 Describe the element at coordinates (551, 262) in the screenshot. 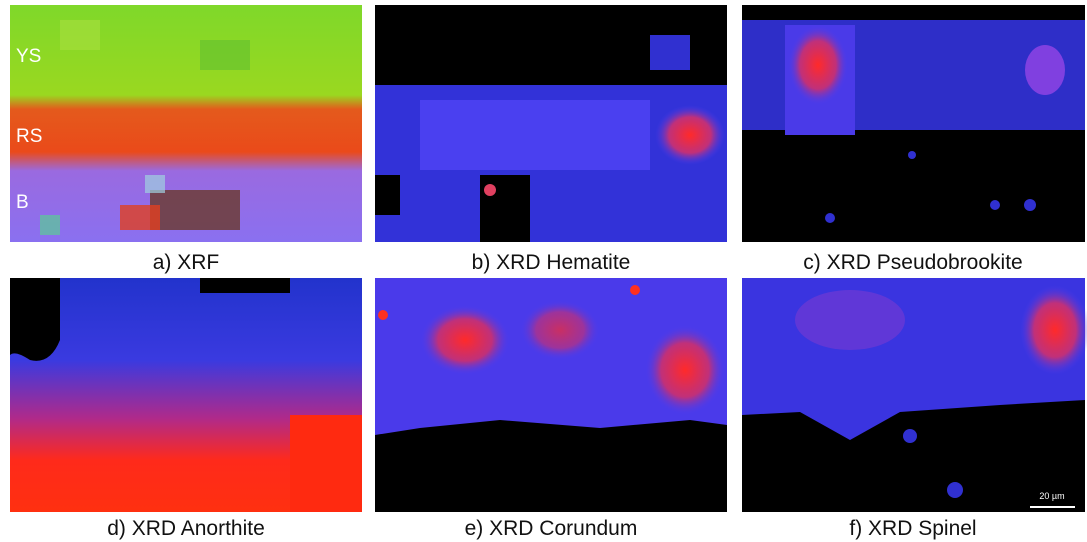

I see `caption: b) XRD Hematite` at that location.